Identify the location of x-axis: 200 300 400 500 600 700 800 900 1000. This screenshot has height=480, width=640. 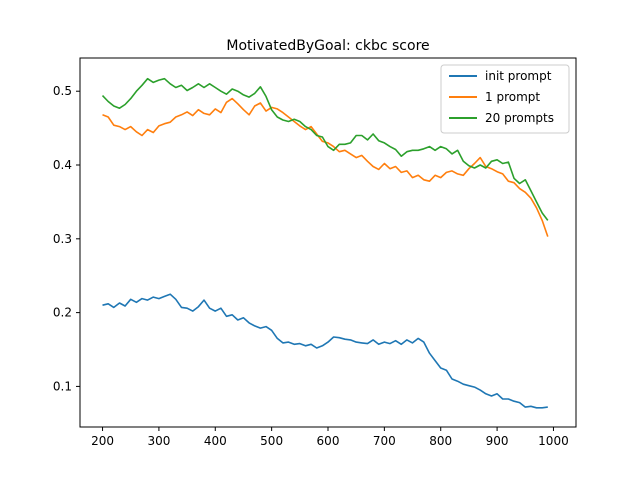
(330, 437).